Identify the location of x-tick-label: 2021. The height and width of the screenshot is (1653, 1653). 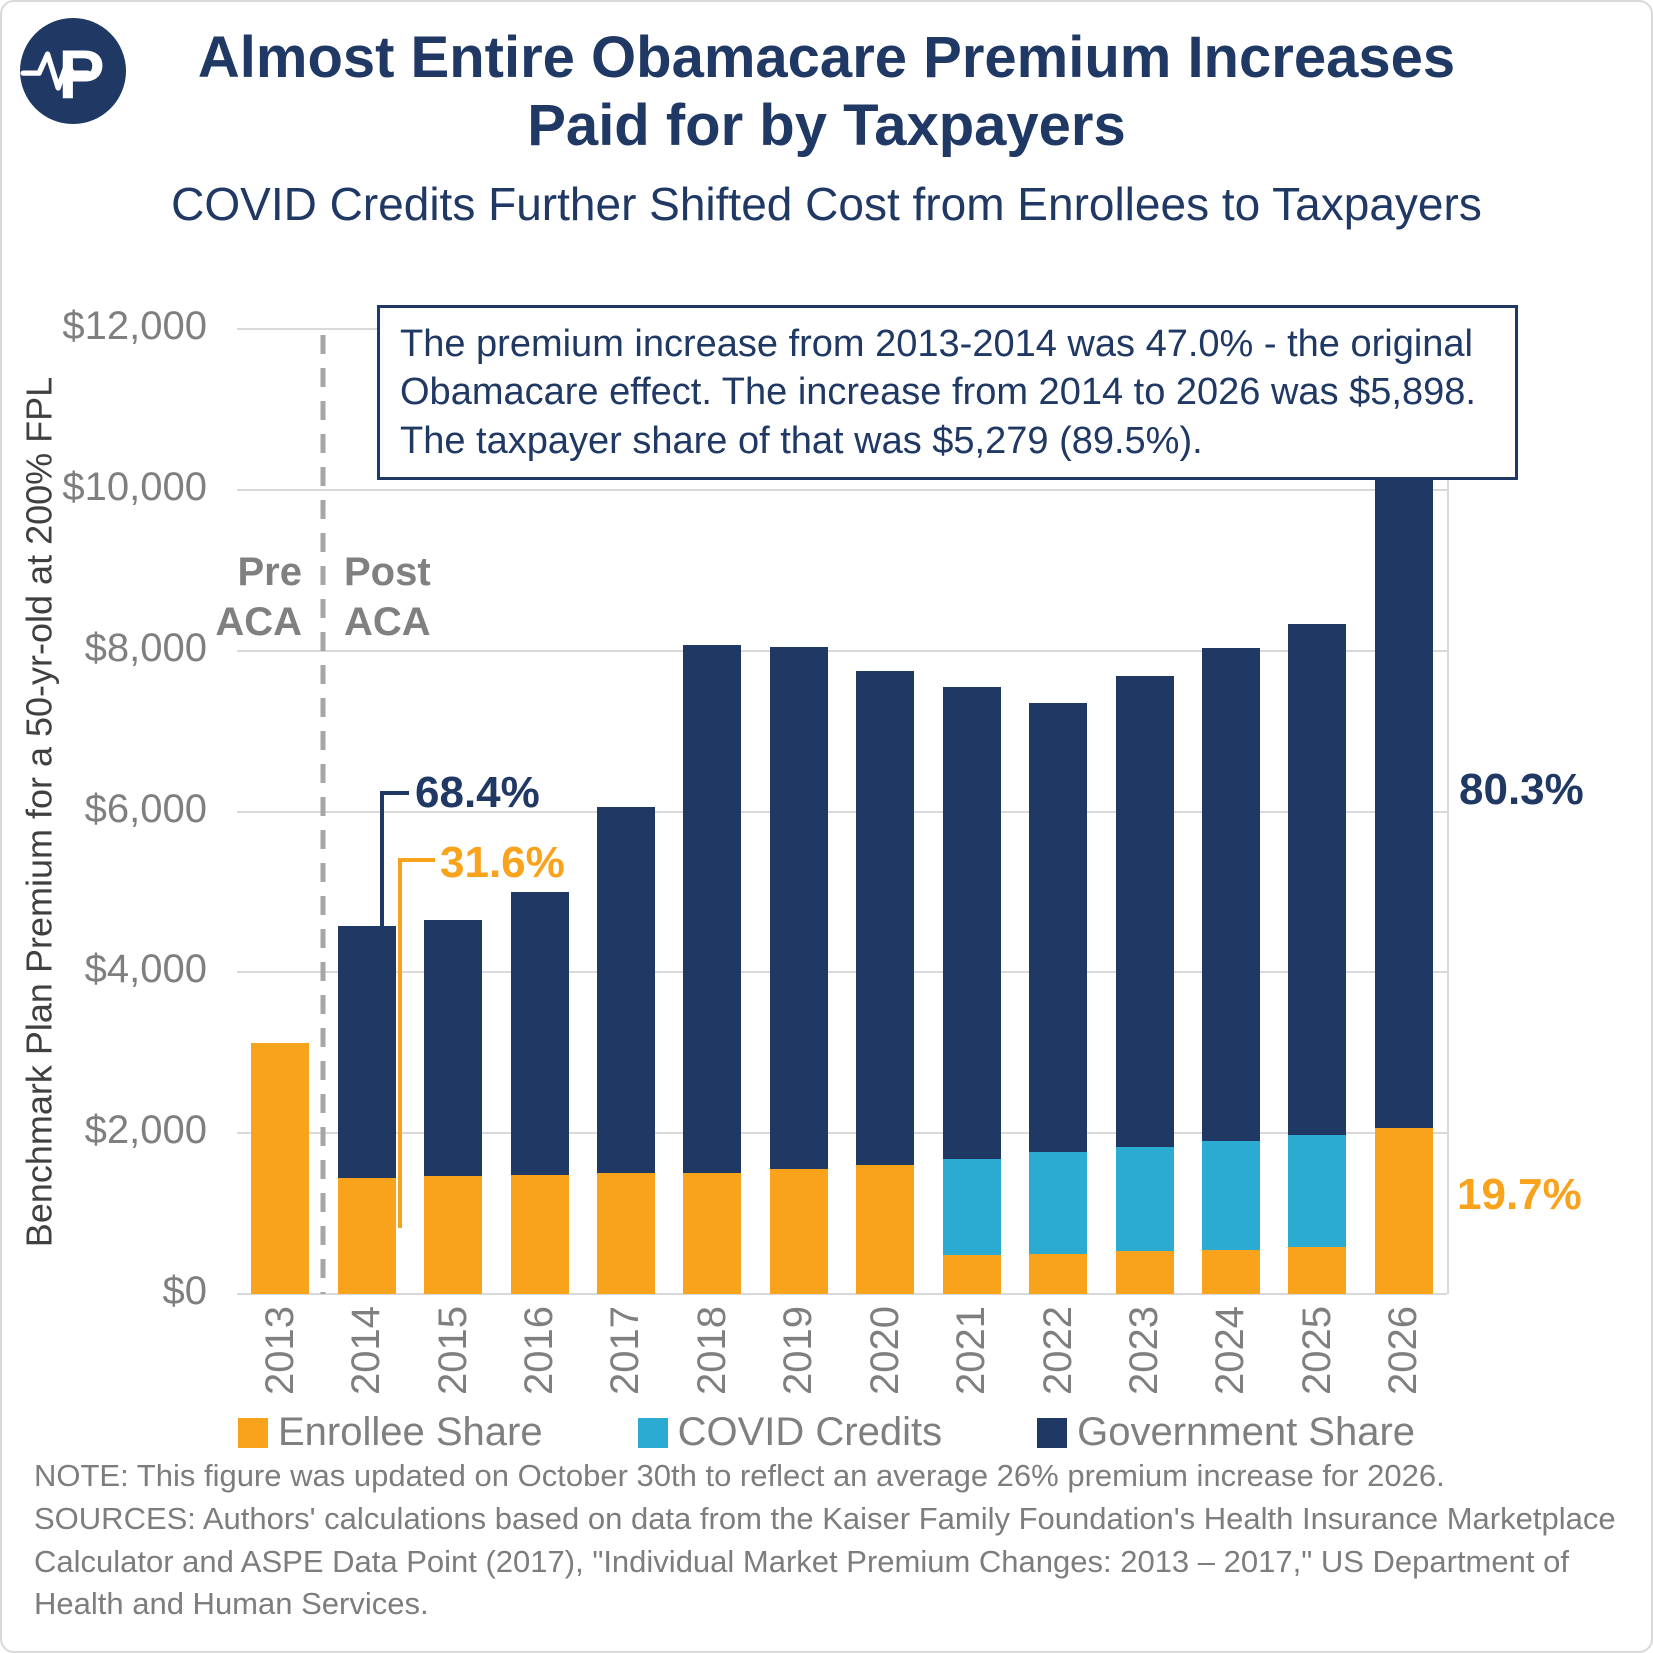
(971, 1350).